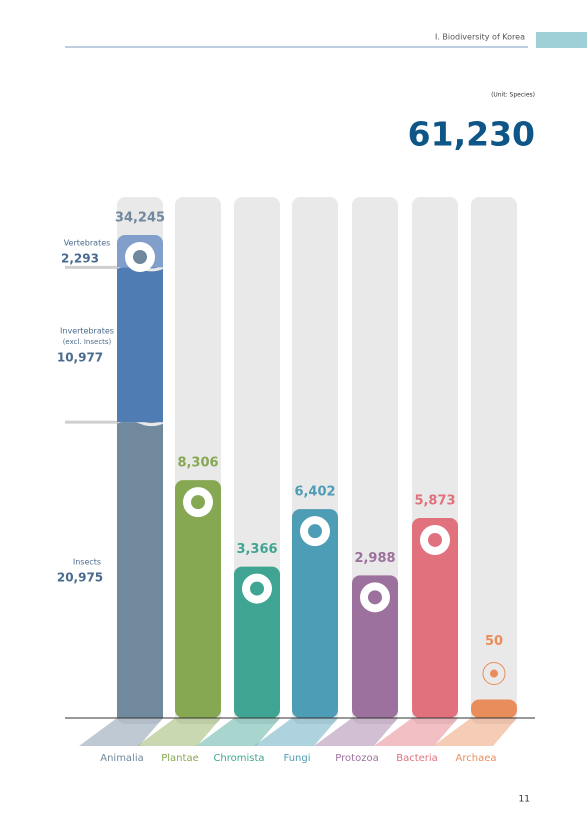 This screenshot has height=830, width=587. Describe the element at coordinates (122, 758) in the screenshot. I see `category-label: Animalia` at that location.